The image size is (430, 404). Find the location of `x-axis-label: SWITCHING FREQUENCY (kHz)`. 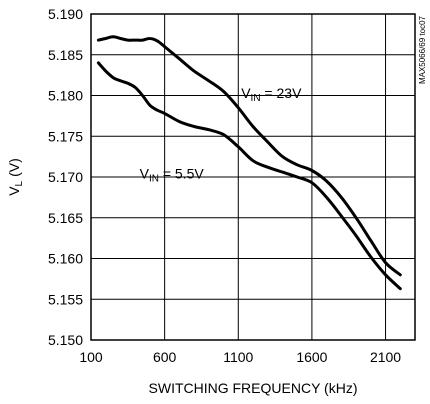

x-axis-label: SWITCHING FREQUENCY (kHz) is located at coordinates (253, 388).